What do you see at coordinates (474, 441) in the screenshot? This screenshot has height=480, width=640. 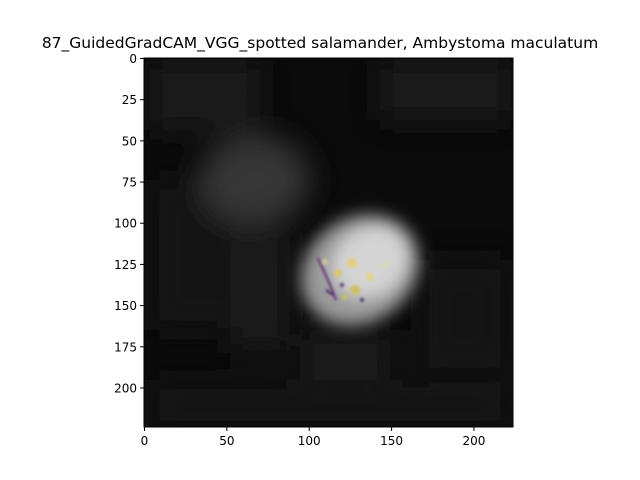 I see `x-tick-label: 200` at bounding box center [474, 441].